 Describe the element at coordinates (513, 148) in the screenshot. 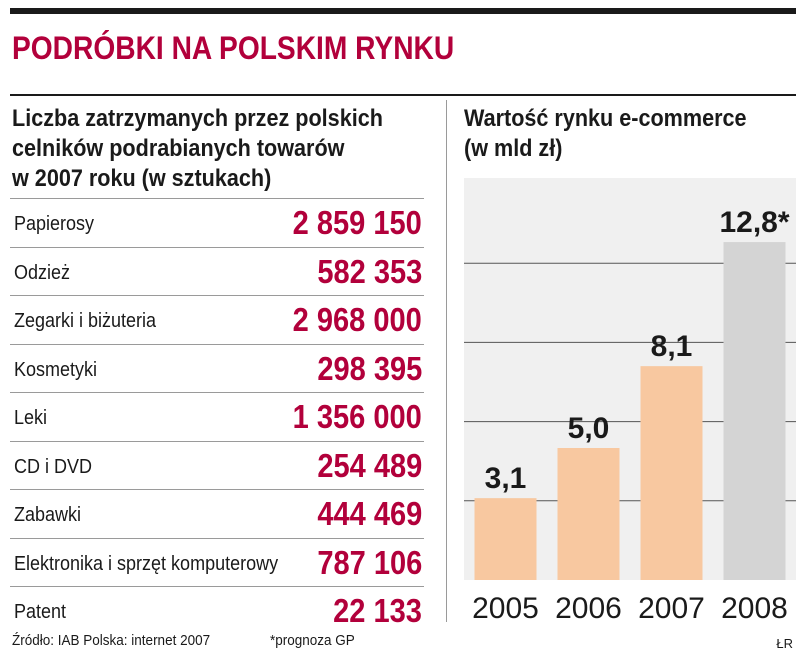

I see `chart-title-line: (w mld zł)` at that location.